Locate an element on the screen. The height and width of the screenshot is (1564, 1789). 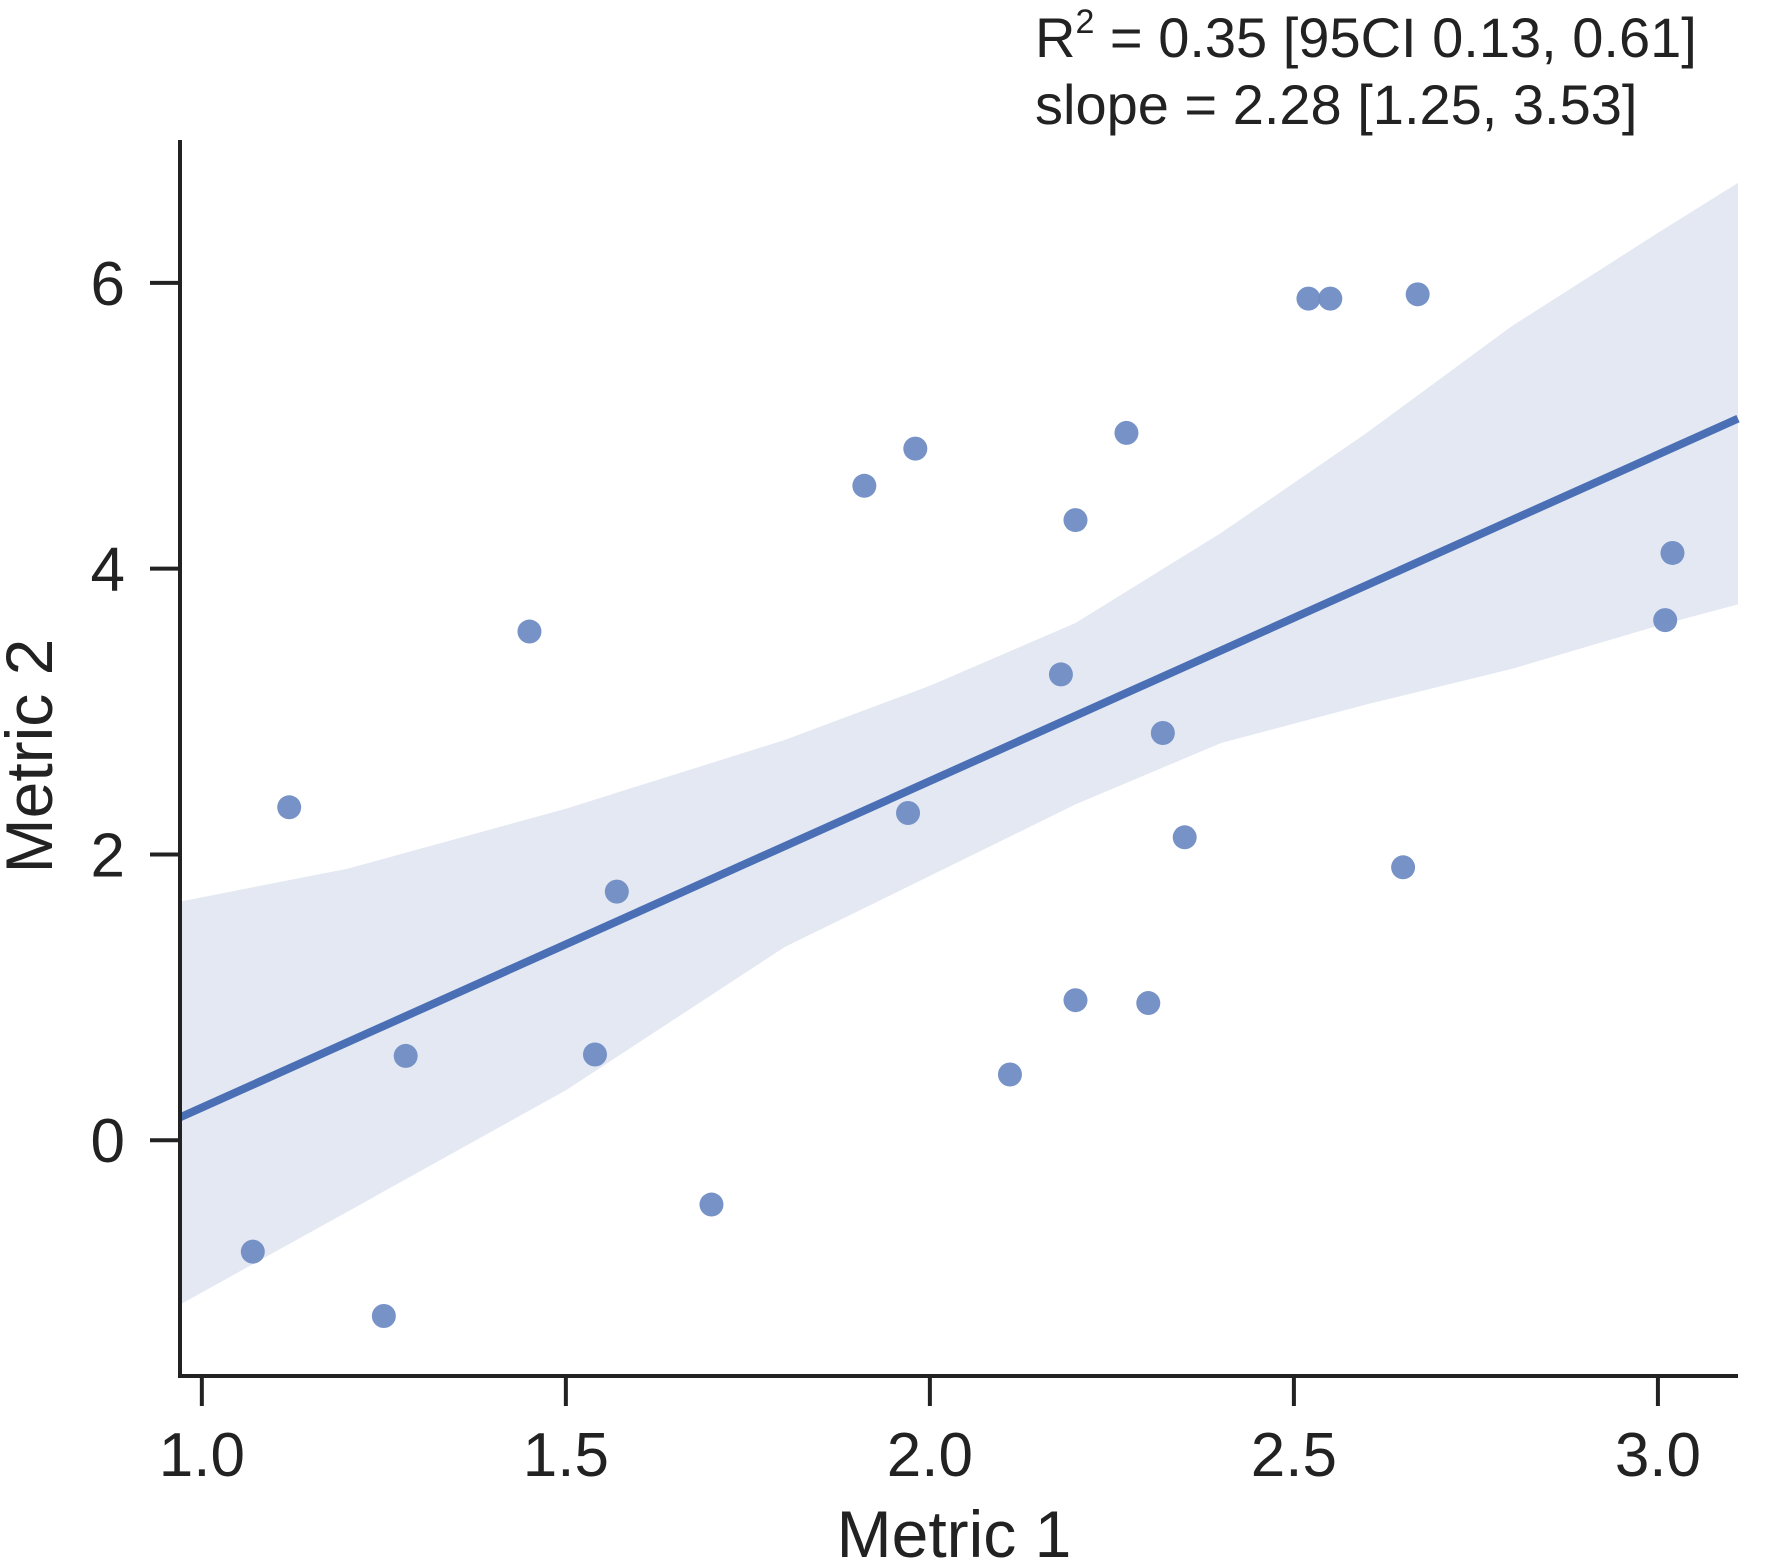
x-tick-label: 2.0 is located at coordinates (930, 1455).